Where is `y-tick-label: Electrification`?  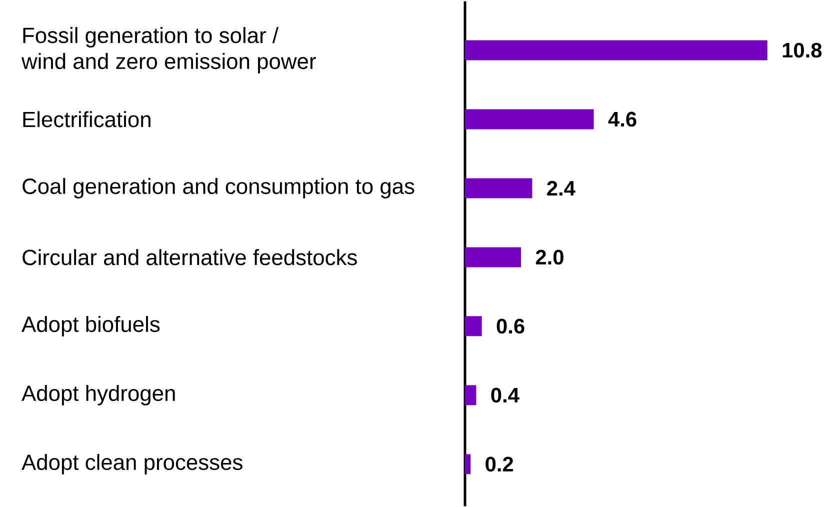 y-tick-label: Electrification is located at coordinates (86, 119).